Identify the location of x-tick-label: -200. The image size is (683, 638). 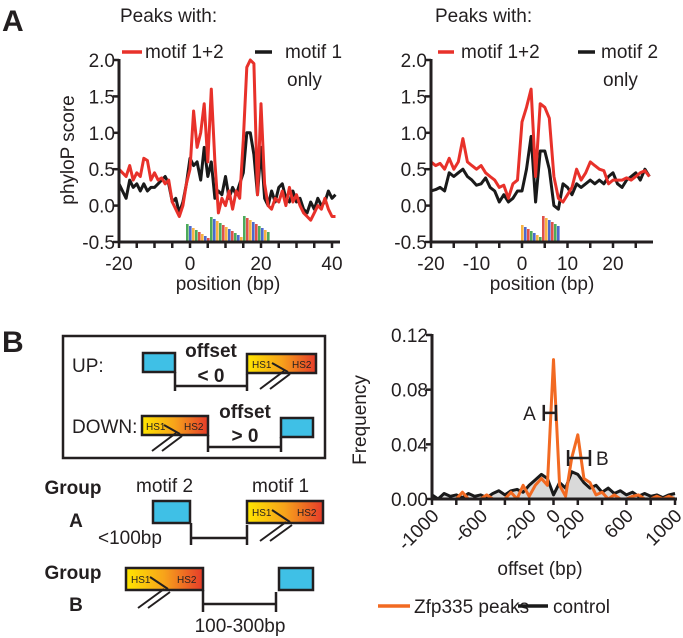
(520, 527).